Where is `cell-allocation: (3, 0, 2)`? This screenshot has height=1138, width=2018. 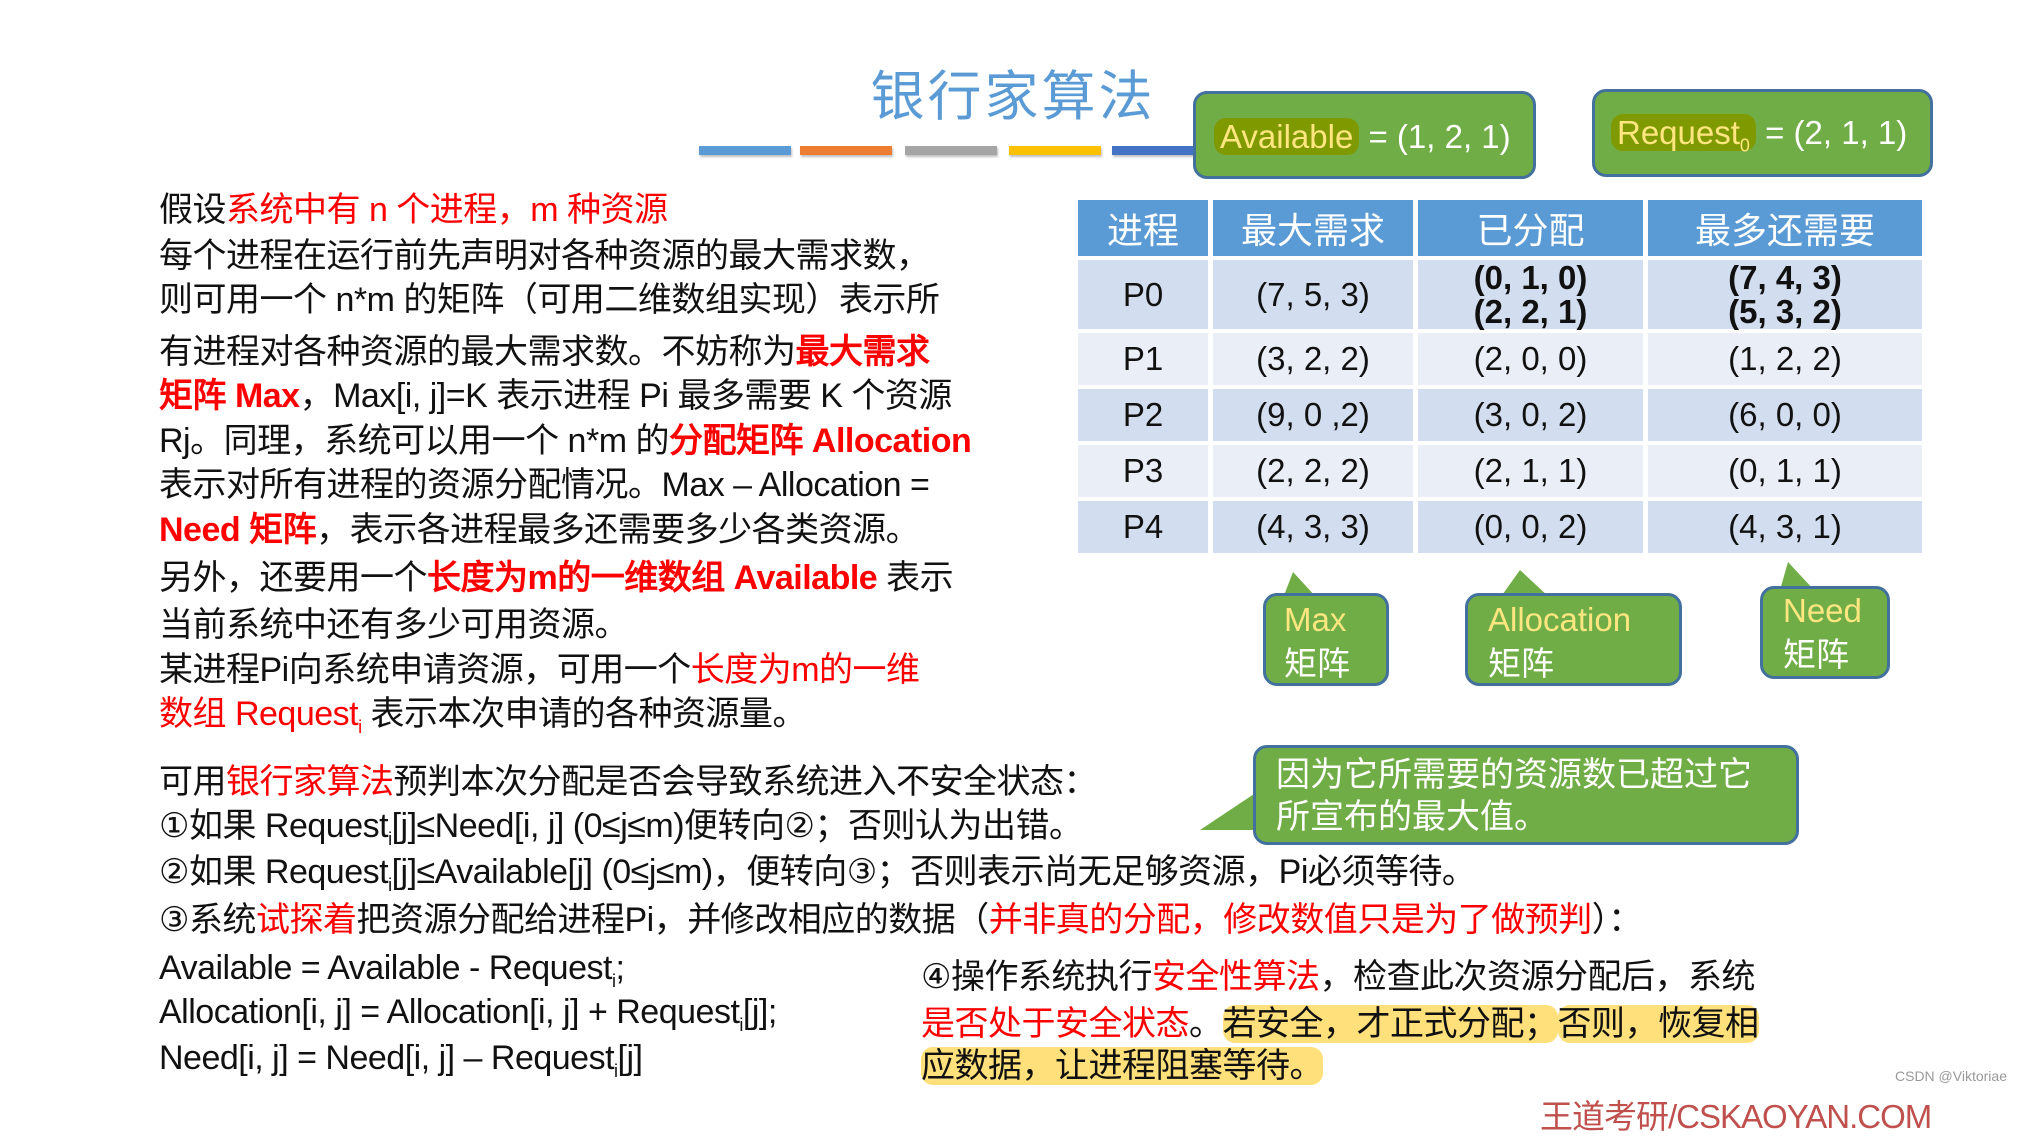
cell-allocation: (3, 0, 2) is located at coordinates (1530, 415).